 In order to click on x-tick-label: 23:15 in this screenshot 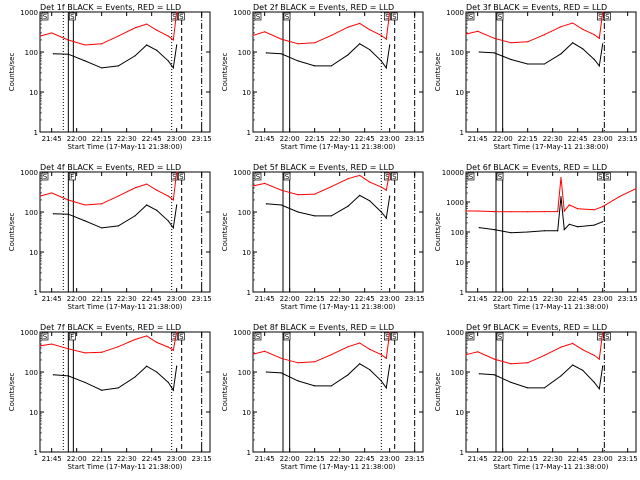, I will do `click(202, 459)`.